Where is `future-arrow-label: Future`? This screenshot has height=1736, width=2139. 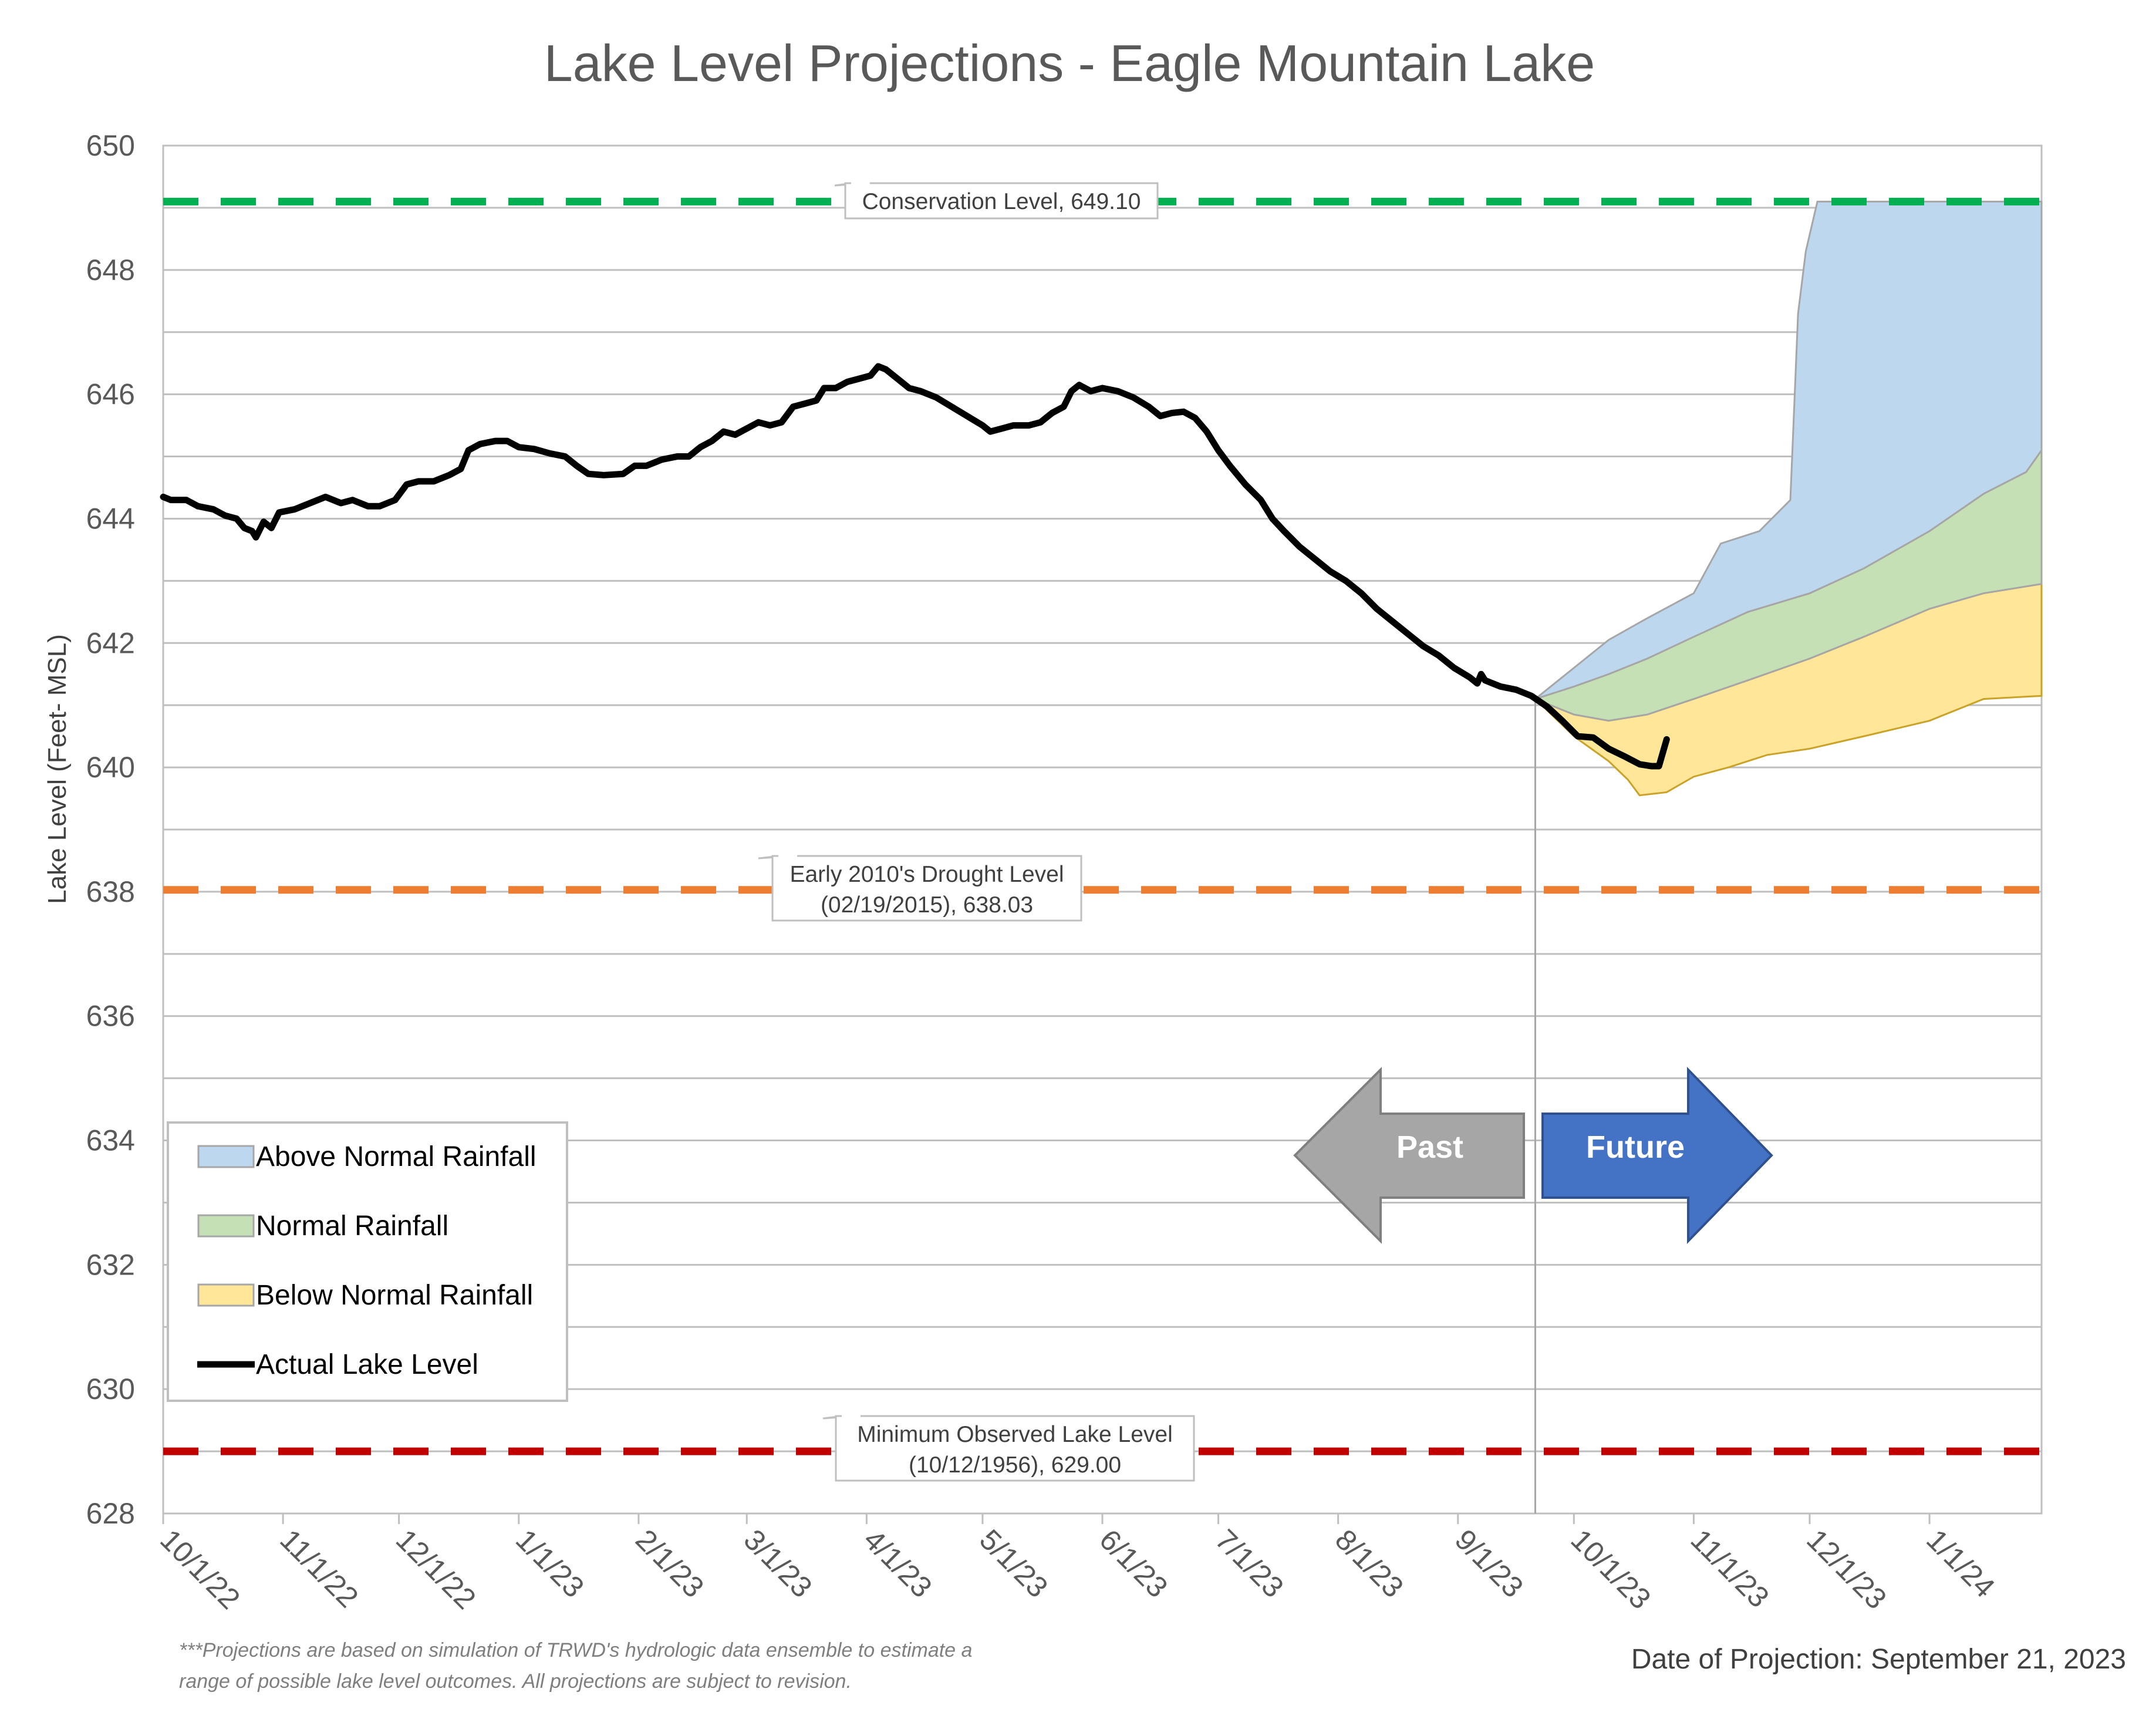
future-arrow-label: Future is located at coordinates (1635, 1147).